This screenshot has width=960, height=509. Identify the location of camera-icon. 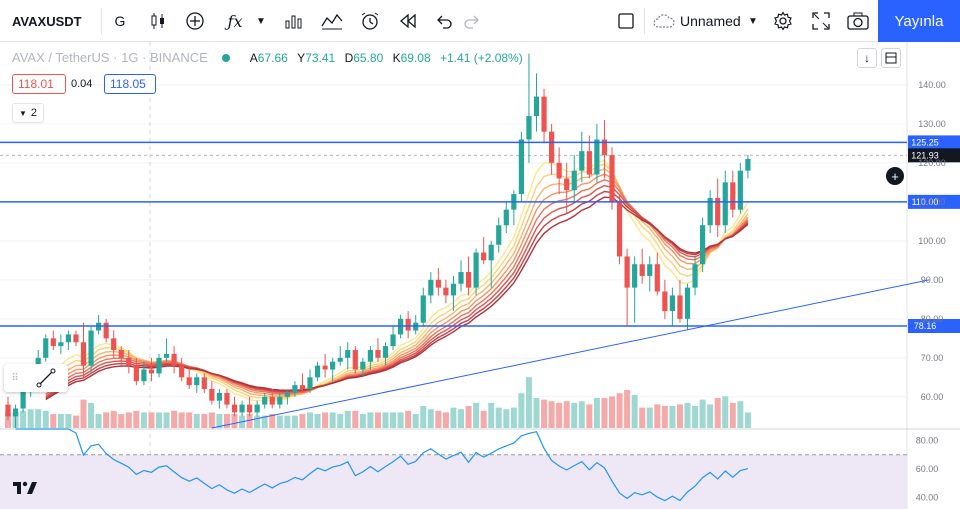
(858, 21).